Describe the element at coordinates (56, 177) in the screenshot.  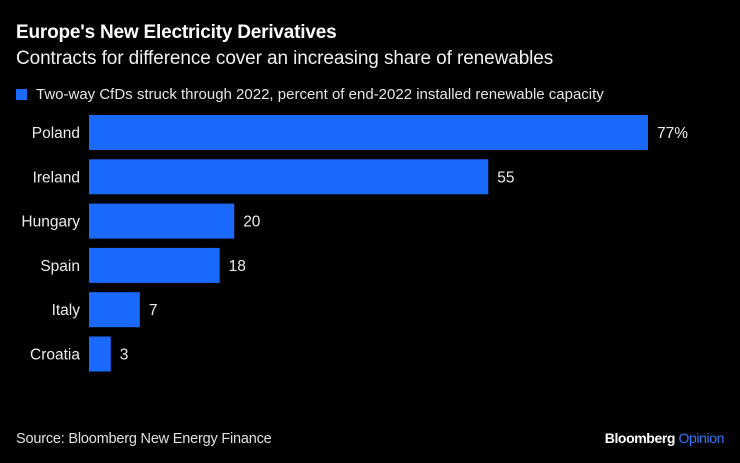
I see `category-label: Ireland` at that location.